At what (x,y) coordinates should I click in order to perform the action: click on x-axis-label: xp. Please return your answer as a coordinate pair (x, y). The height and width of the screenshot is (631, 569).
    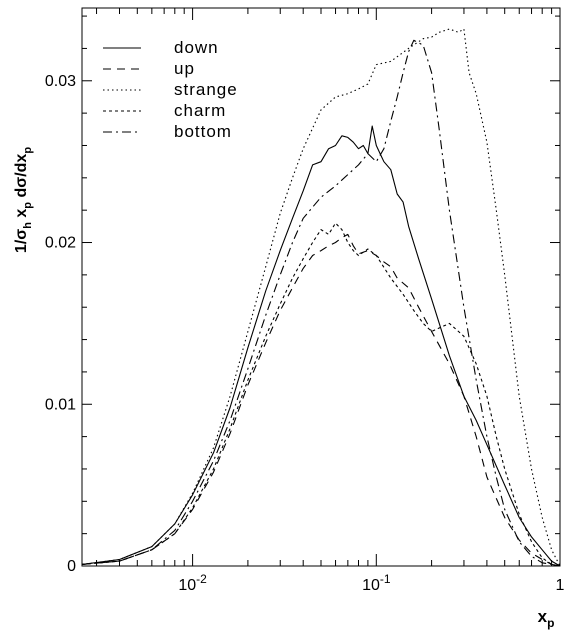
    Looking at the image, I should click on (546, 618).